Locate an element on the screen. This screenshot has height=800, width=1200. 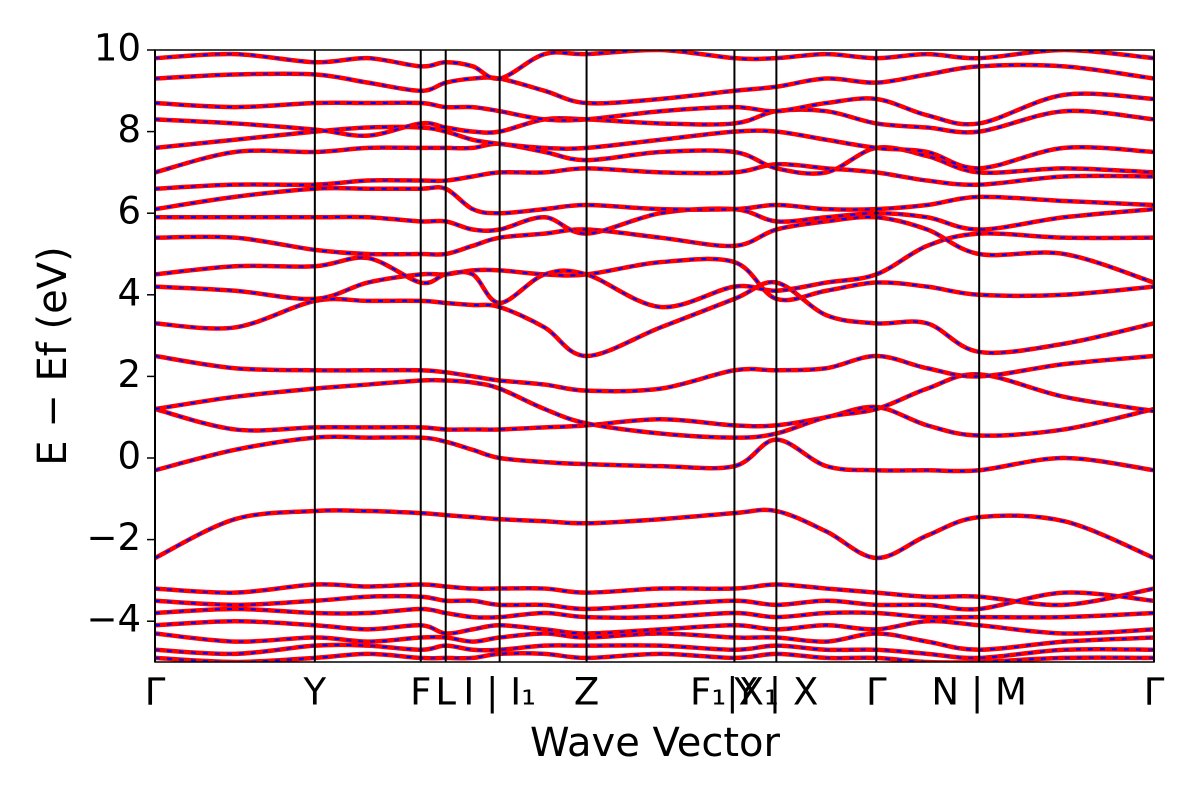
y-tick-label: 6 is located at coordinates (129, 211).